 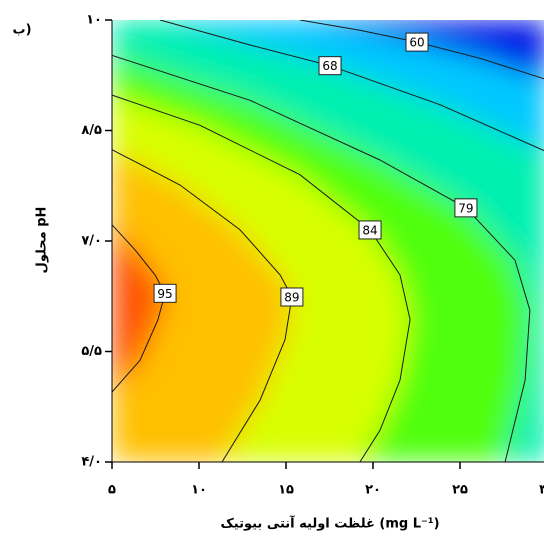 I want to click on x-tick-label: ۳۰, so click(x=541, y=490).